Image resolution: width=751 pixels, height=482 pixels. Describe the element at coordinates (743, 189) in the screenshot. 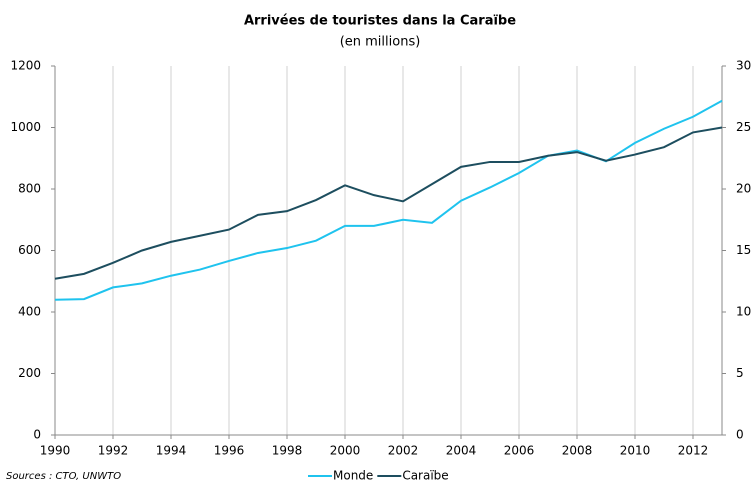

I see `y2-tick-label: 20` at that location.